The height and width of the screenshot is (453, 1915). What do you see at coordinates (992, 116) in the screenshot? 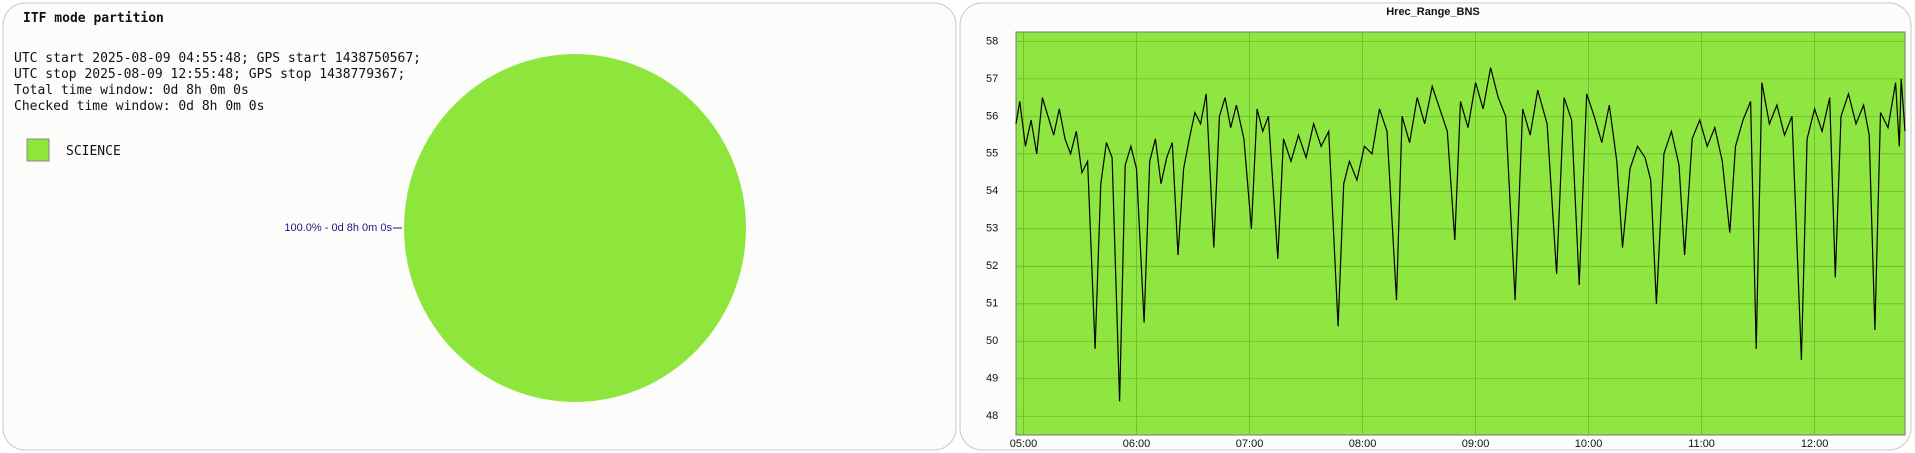
I see `y-tick-label: 56` at bounding box center [992, 116].